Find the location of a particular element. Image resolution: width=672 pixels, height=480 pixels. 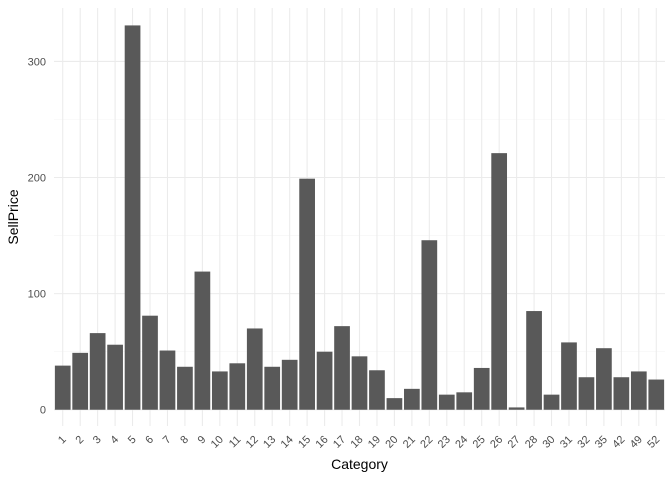

y-tick-label: 100 is located at coordinates (37, 295).